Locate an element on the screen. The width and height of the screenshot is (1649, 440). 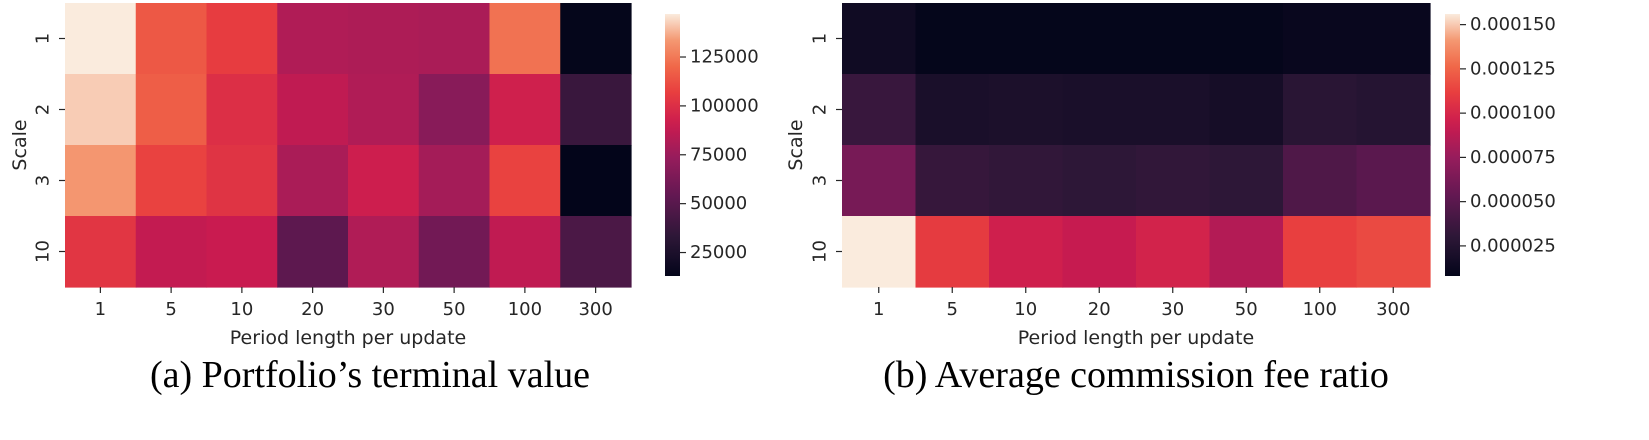
x-tick-label: 50 is located at coordinates (454, 309).